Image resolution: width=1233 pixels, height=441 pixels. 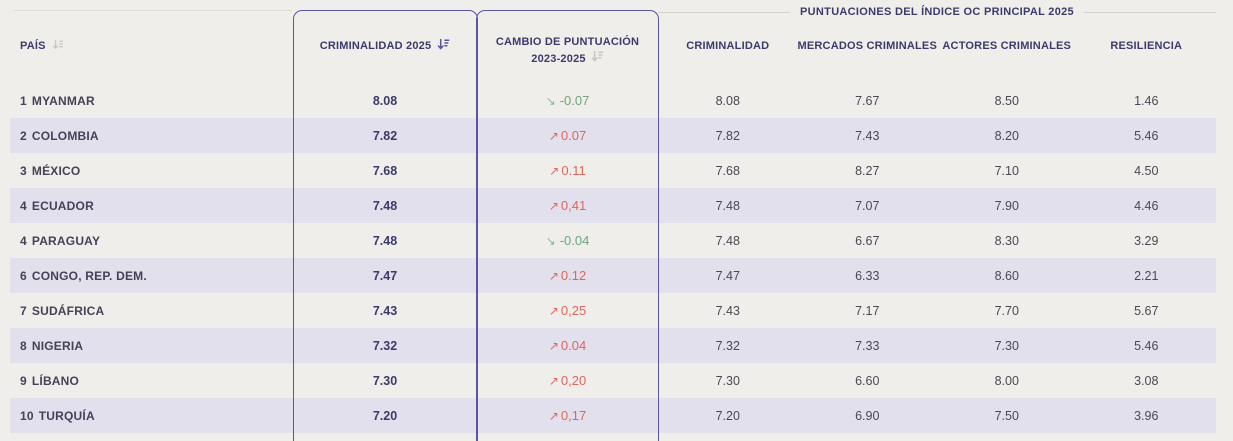 What do you see at coordinates (23, 380) in the screenshot?
I see `rank: 9` at bounding box center [23, 380].